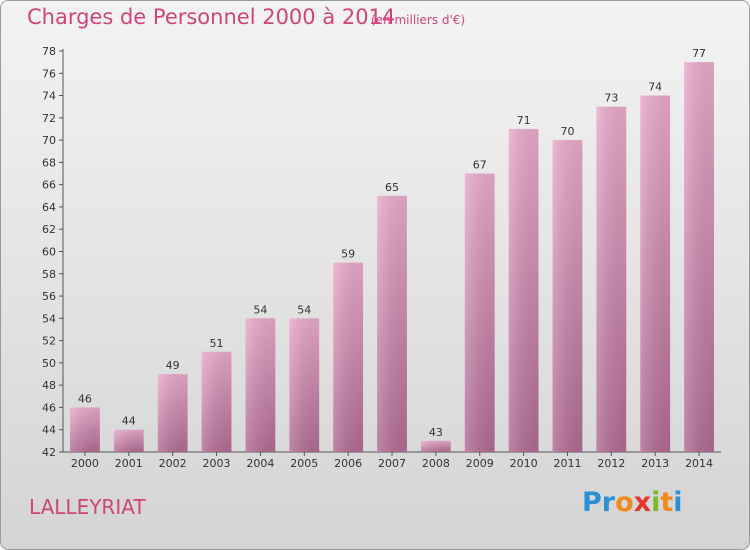  Describe the element at coordinates (85, 398) in the screenshot. I see `data-label-2000: 46` at that location.